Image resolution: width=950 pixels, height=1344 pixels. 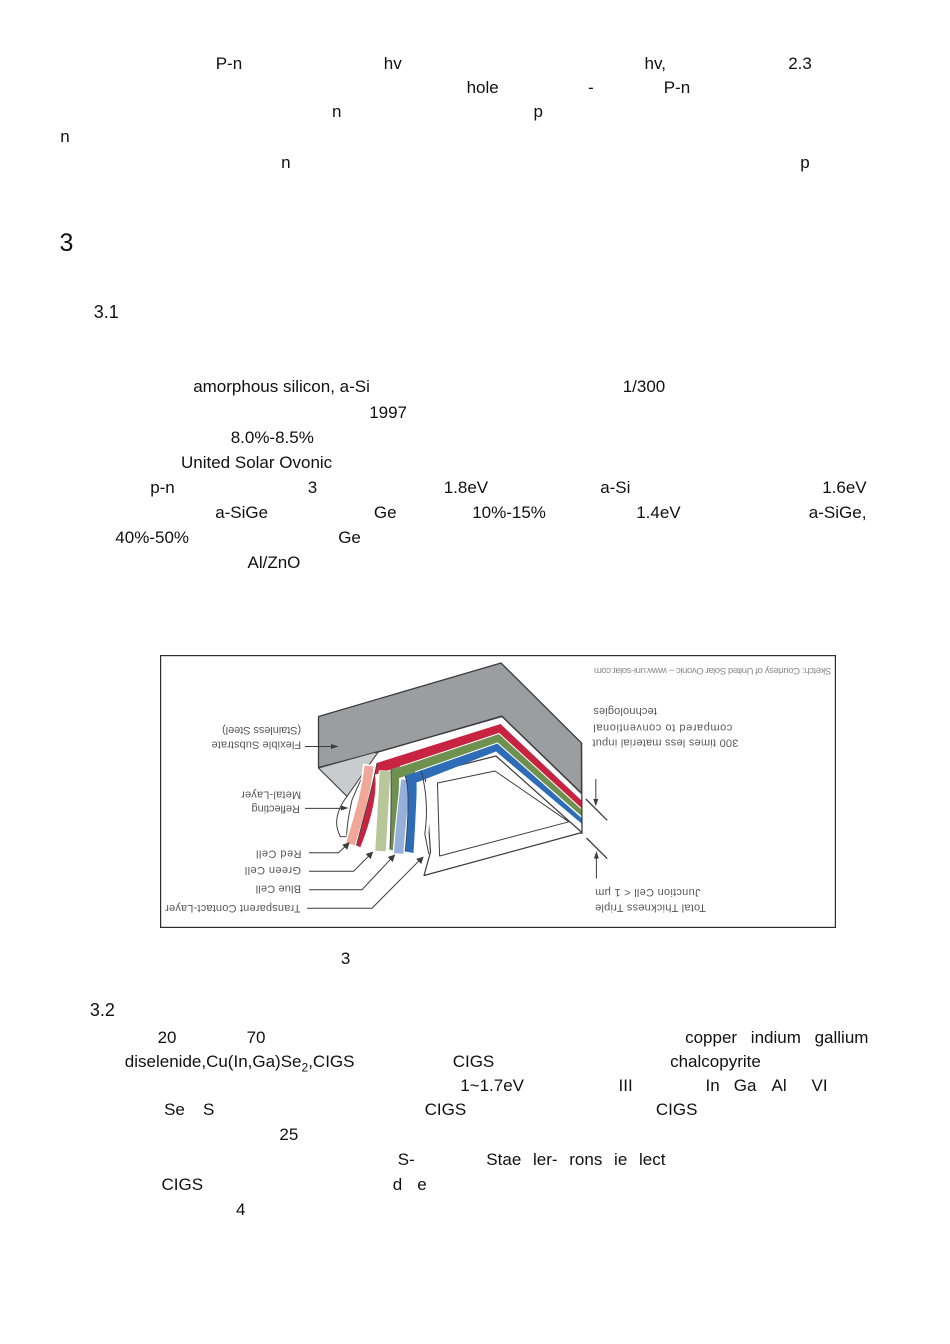 What do you see at coordinates (647, 892) in the screenshot?
I see `svg-text: Junction Cell < 1 μm` at bounding box center [647, 892].